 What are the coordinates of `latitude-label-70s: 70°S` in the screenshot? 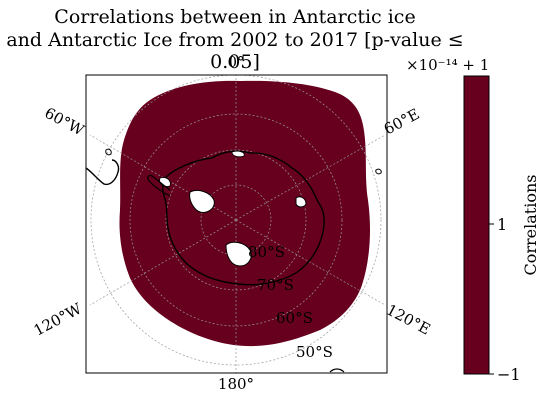 It's located at (275, 285).